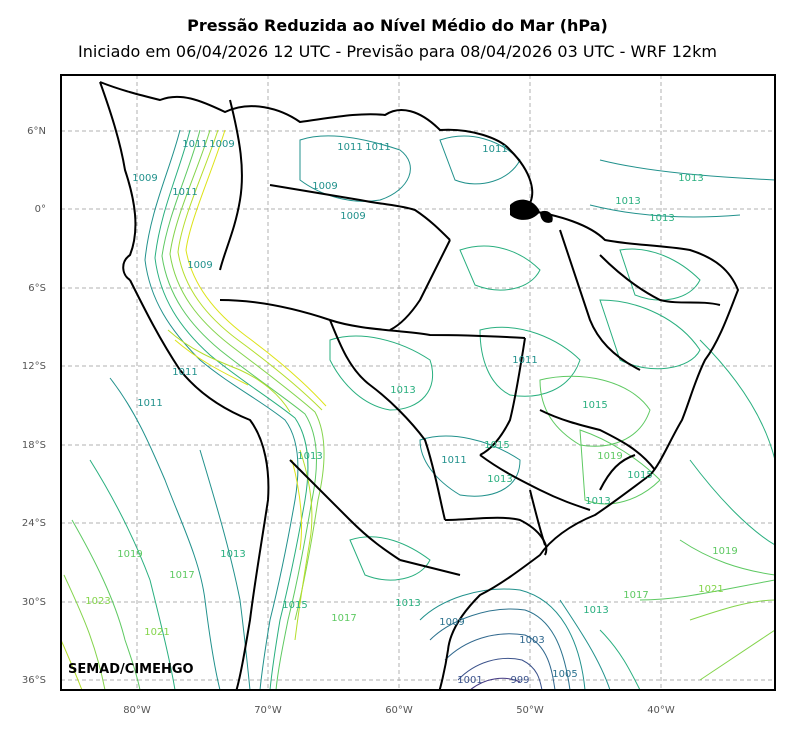 The height and width of the screenshot is (735, 795). What do you see at coordinates (519, 680) in the screenshot?
I see `contour-label: 999` at bounding box center [519, 680].